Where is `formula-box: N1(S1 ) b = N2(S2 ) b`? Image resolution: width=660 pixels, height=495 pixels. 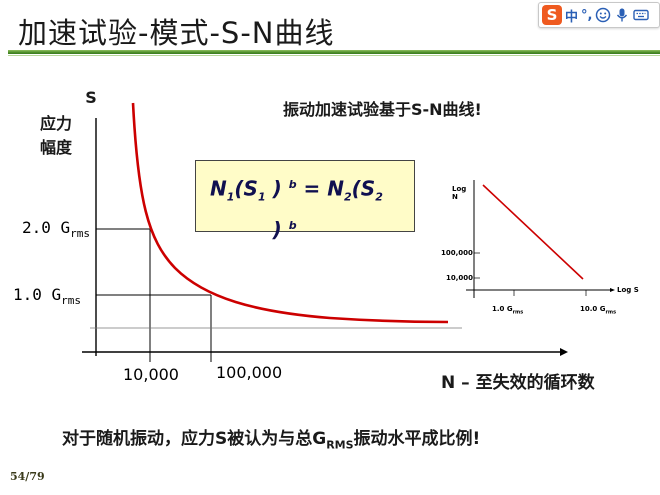
formula-box: N1(S1 ) b = N2(S2 ) b is located at coordinates (305, 196).